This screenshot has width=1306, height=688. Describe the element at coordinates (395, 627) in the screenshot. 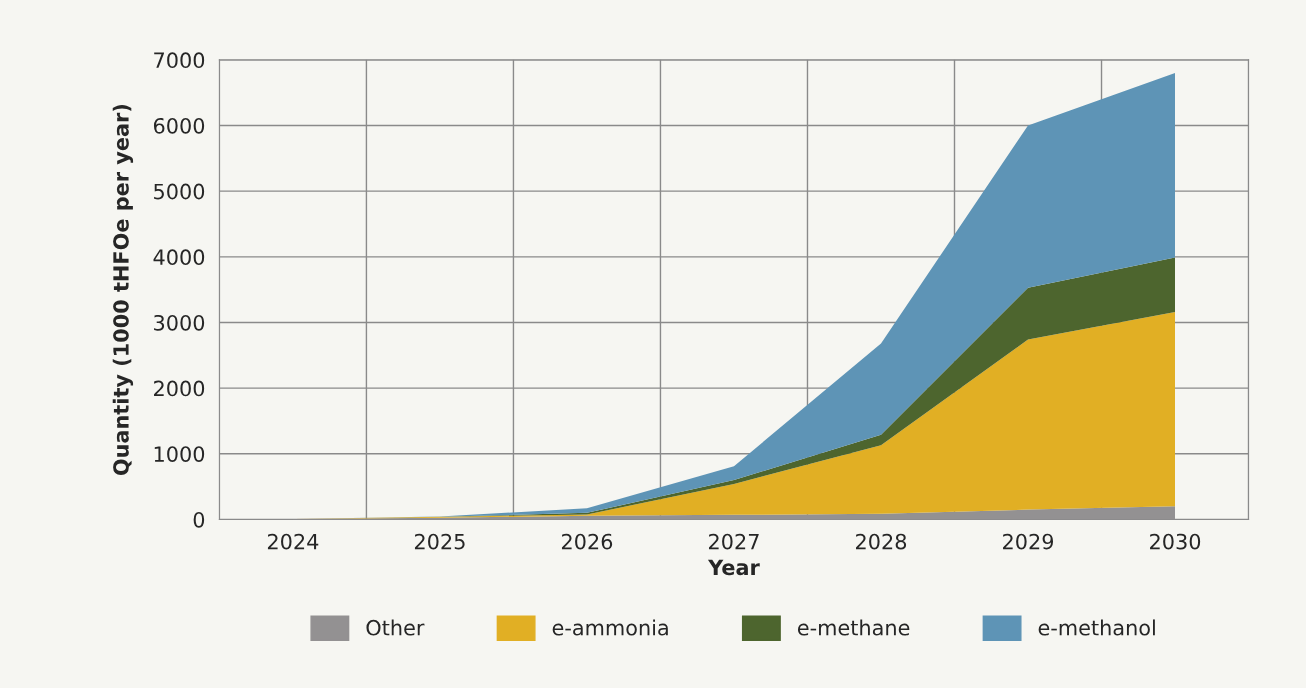

I see `legend-label: Other` at that location.